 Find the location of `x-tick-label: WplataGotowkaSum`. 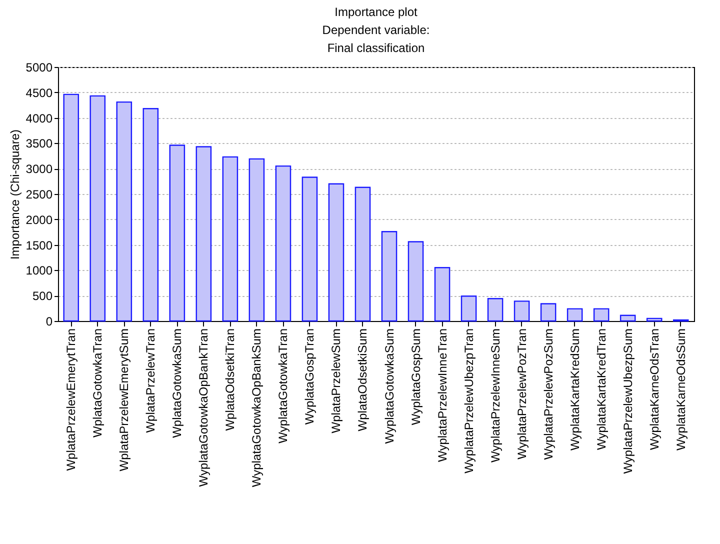

x-tick-label: WplataGotowkaSum is located at coordinates (177, 383).